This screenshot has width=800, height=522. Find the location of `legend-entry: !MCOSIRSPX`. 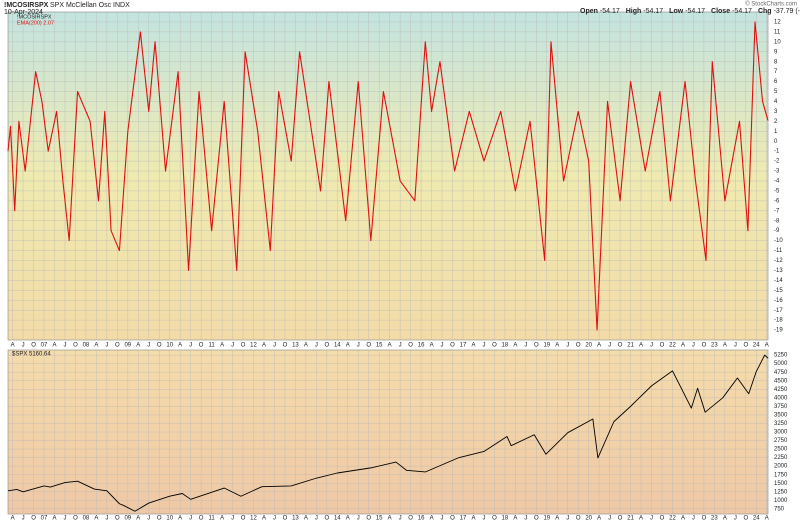

legend-entry: !MCOSIRSPX is located at coordinates (34, 17).